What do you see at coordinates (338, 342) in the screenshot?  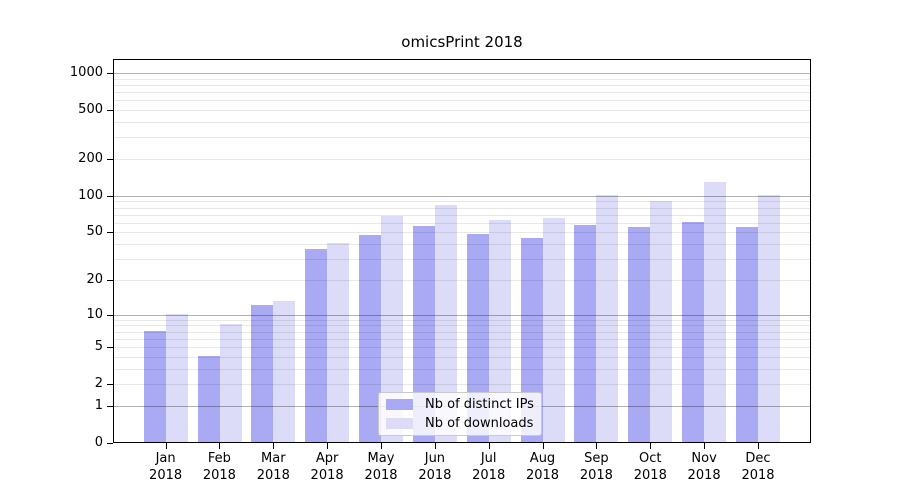 I see `bar-downloads-apr` at bounding box center [338, 342].